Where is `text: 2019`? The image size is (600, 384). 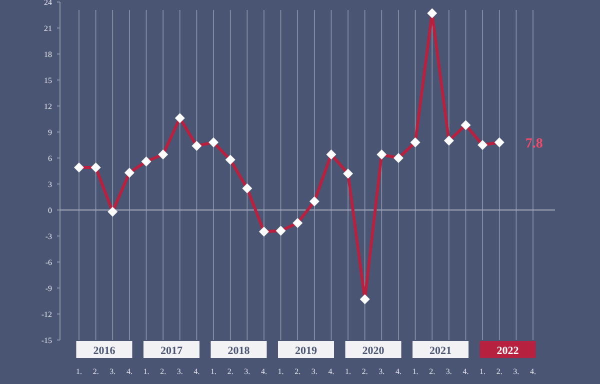
text: 2019 is located at coordinates (306, 350).